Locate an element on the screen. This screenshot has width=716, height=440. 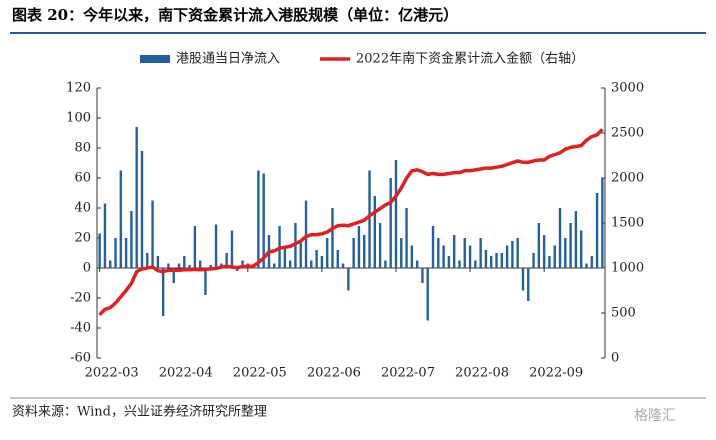
y-tick-label: 80 is located at coordinates (82, 148).